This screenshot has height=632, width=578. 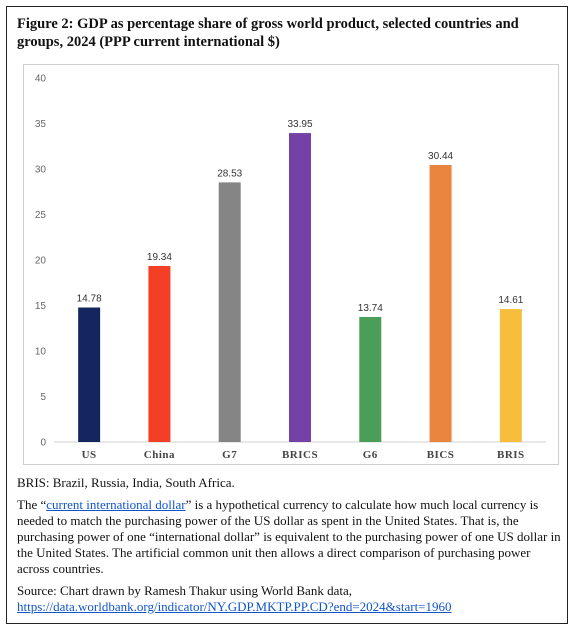 What do you see at coordinates (510, 375) in the screenshot?
I see `bar-bris` at bounding box center [510, 375].